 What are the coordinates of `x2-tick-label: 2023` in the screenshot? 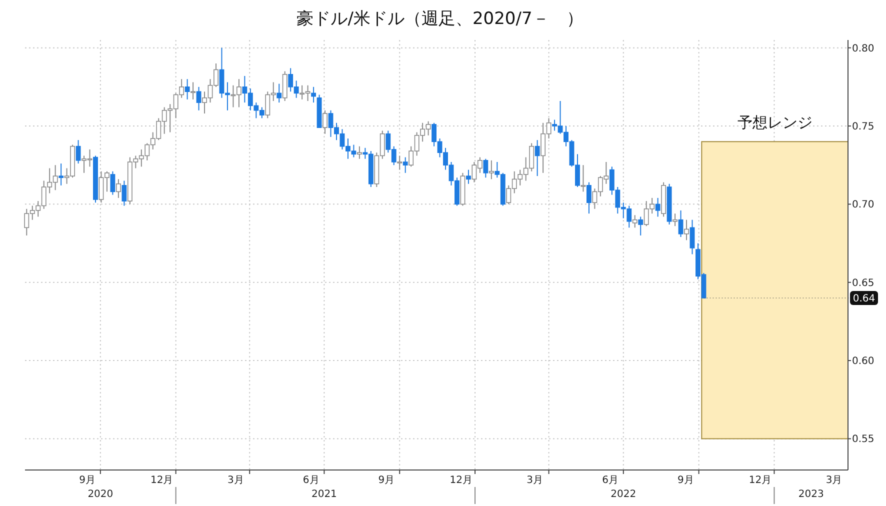 It's located at (811, 494).